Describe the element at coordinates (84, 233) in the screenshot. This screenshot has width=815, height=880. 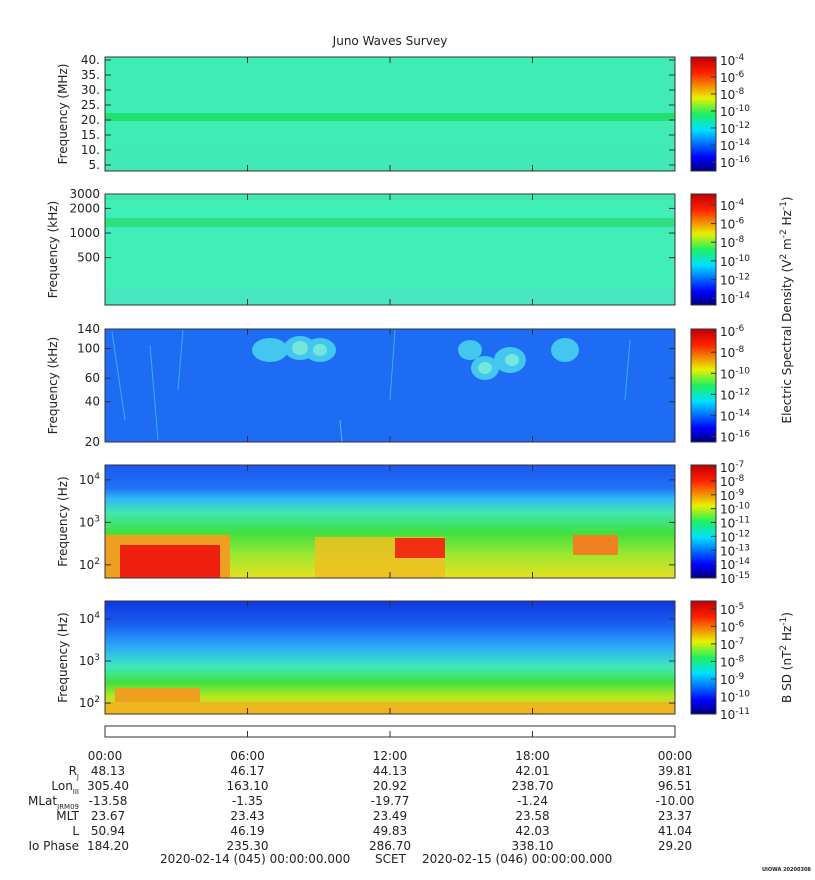
I see `y-tick-label-base: 1000` at that location.